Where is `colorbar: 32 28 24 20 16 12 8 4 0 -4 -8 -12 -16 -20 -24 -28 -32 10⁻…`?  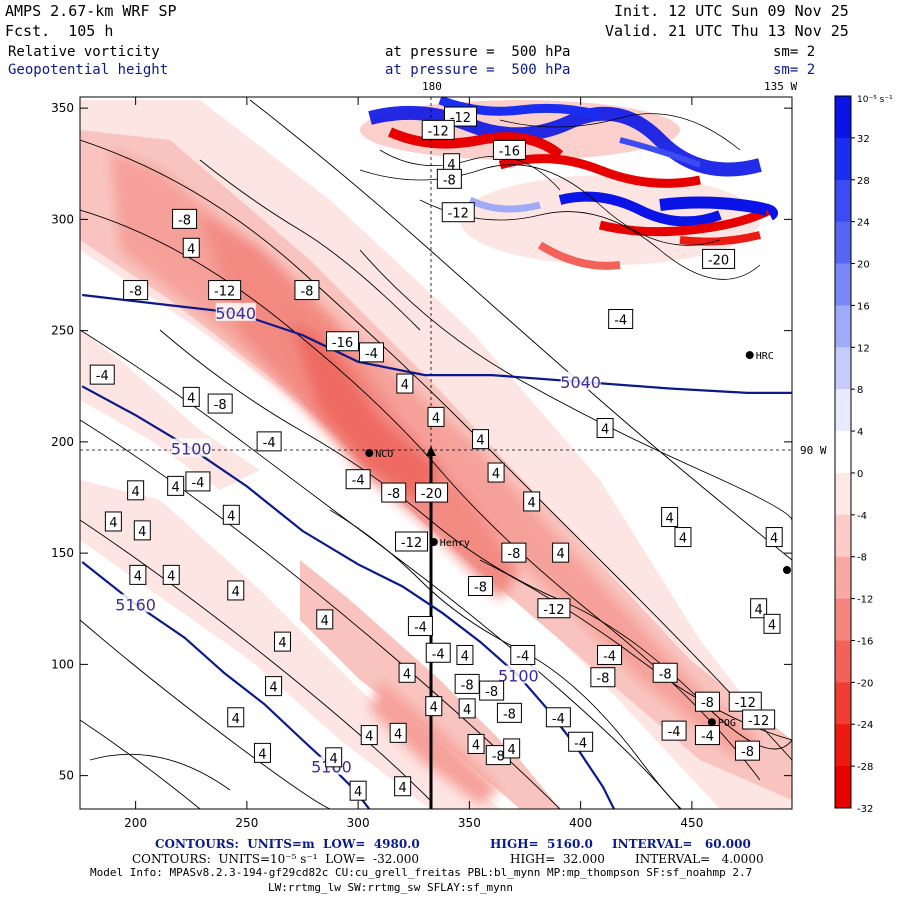
colorbar: 32 28 24 20 16 12 8 4 0 -4 -8 -12 -16 -20 -24 -28 -32 10⁻… is located at coordinates (863, 455).